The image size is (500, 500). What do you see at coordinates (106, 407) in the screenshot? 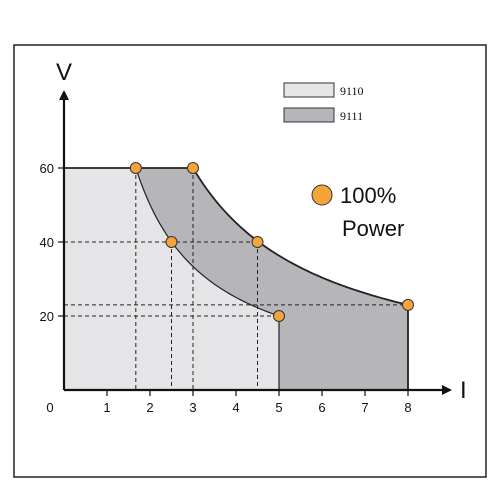
I see `x-tick-label-1: 1` at bounding box center [106, 407].